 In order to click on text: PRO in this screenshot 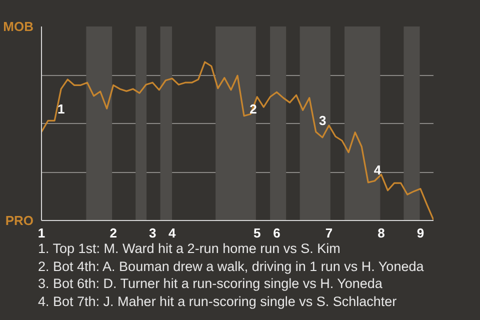, I will do `click(19, 220)`.